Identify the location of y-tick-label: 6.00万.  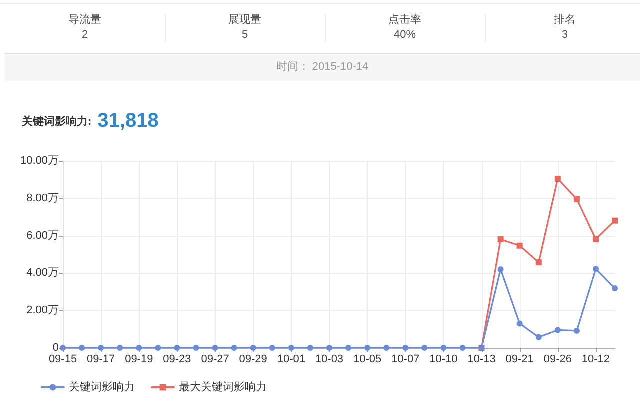
(42, 236).